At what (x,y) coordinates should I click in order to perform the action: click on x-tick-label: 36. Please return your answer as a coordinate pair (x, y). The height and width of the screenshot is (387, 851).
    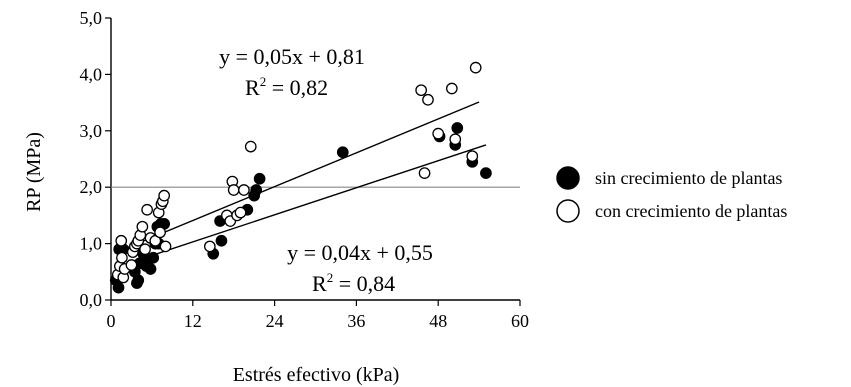
    Looking at the image, I should click on (356, 321).